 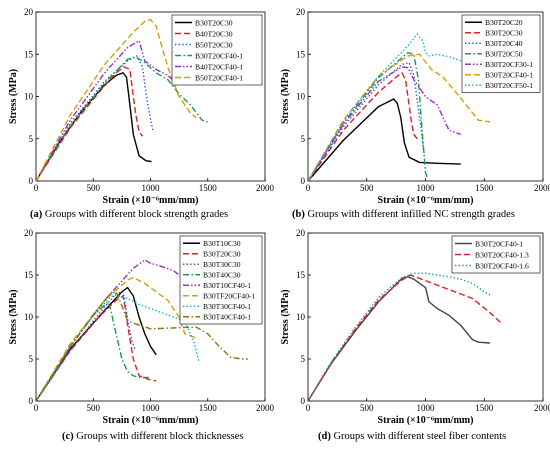 What do you see at coordinates (151, 188) in the screenshot?
I see `panel-a-x-tick-label: 1000` at bounding box center [151, 188].